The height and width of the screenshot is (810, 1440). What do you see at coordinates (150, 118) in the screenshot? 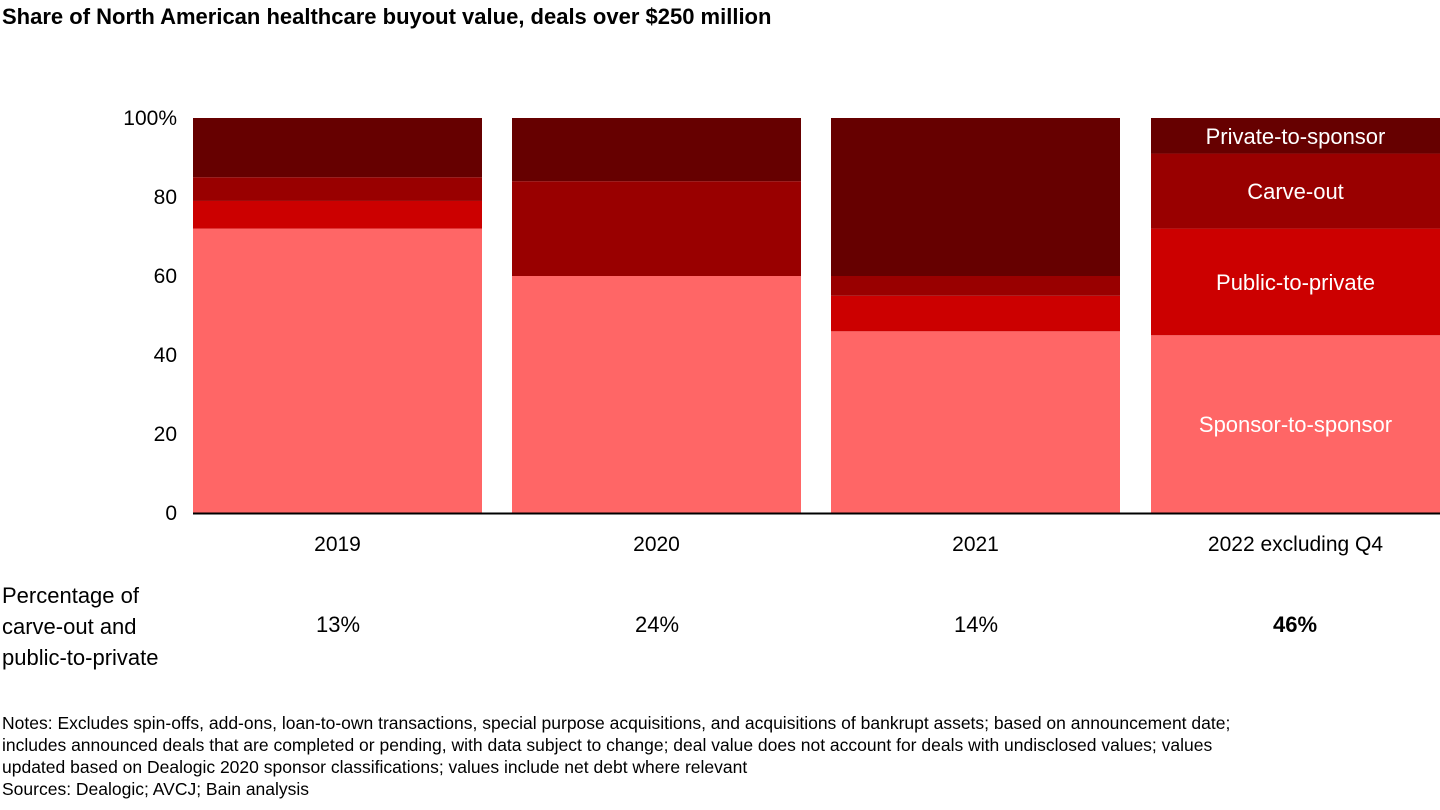
I see `y-tick-label: 100%` at bounding box center [150, 118].